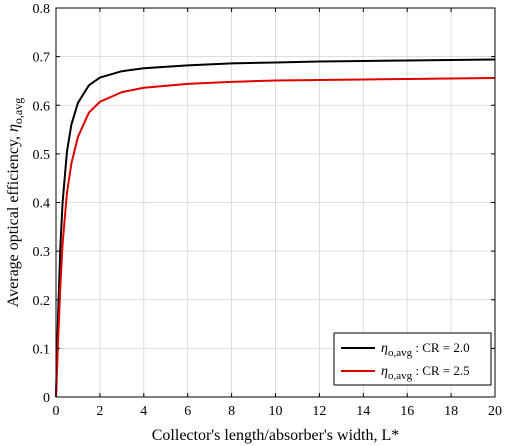  What do you see at coordinates (187, 411) in the screenshot?
I see `x-tick-label: 6` at bounding box center [187, 411].